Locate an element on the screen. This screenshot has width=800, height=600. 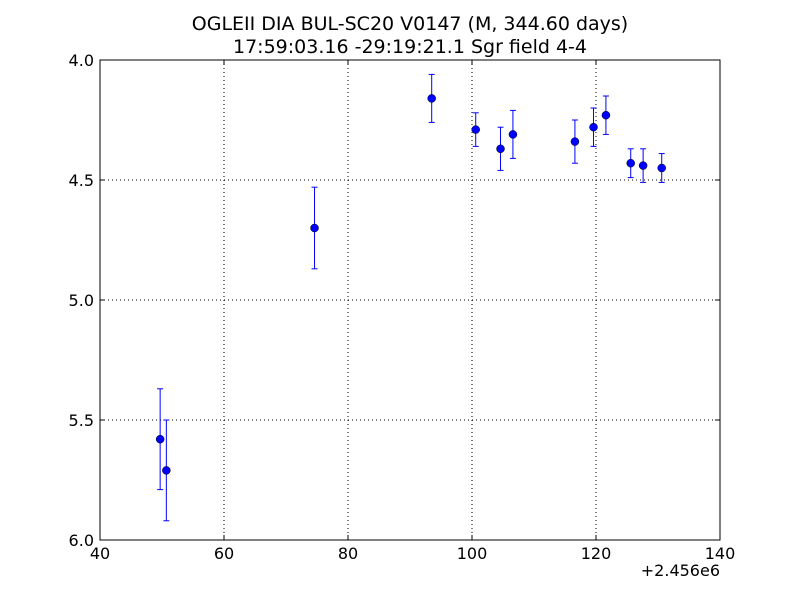
x-tick-label: 120 is located at coordinates (596, 553).